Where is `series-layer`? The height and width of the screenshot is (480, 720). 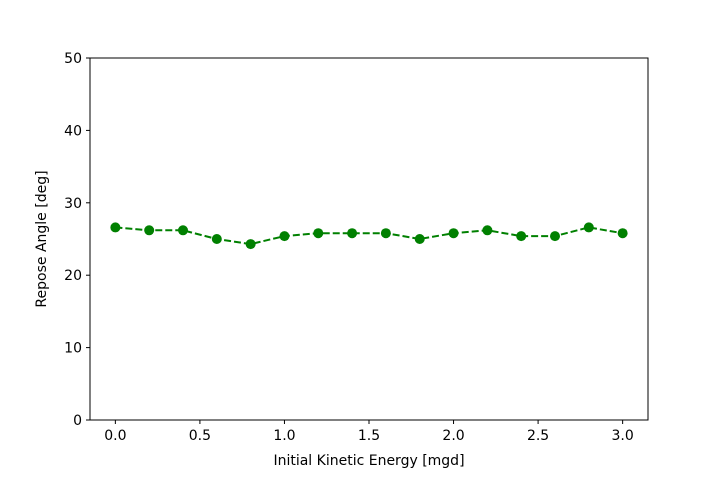
series-layer is located at coordinates (369, 236).